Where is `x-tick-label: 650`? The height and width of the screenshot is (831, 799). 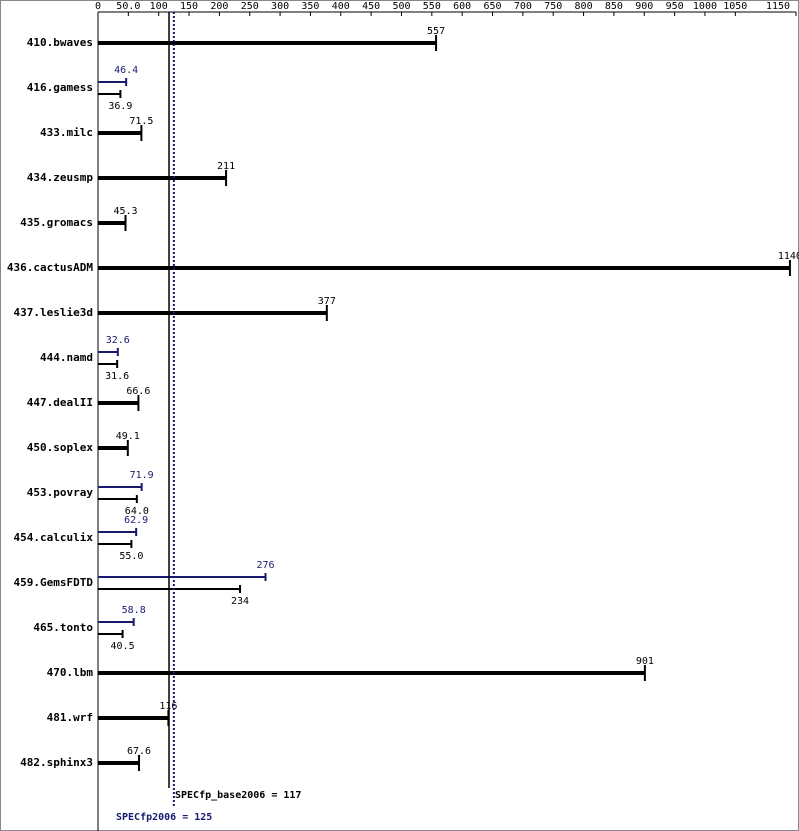
x-tick-label: 650 is located at coordinates (492, 6).